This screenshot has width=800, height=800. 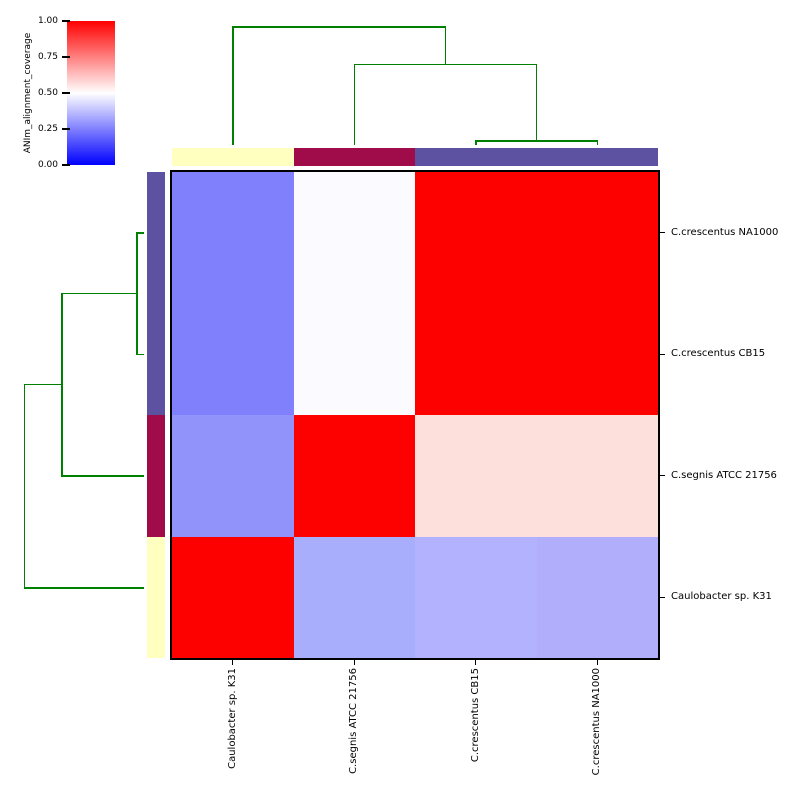 I want to click on column-label: C.crescentus CB15, so click(x=475, y=715).